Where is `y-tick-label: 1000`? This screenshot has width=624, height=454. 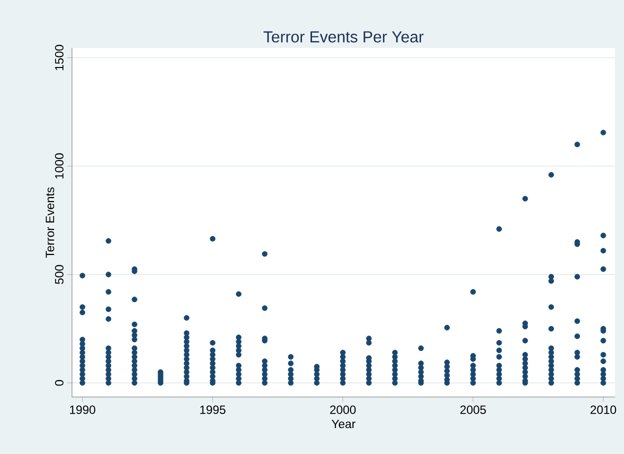
y-tick-label: 1000 is located at coordinates (59, 166).